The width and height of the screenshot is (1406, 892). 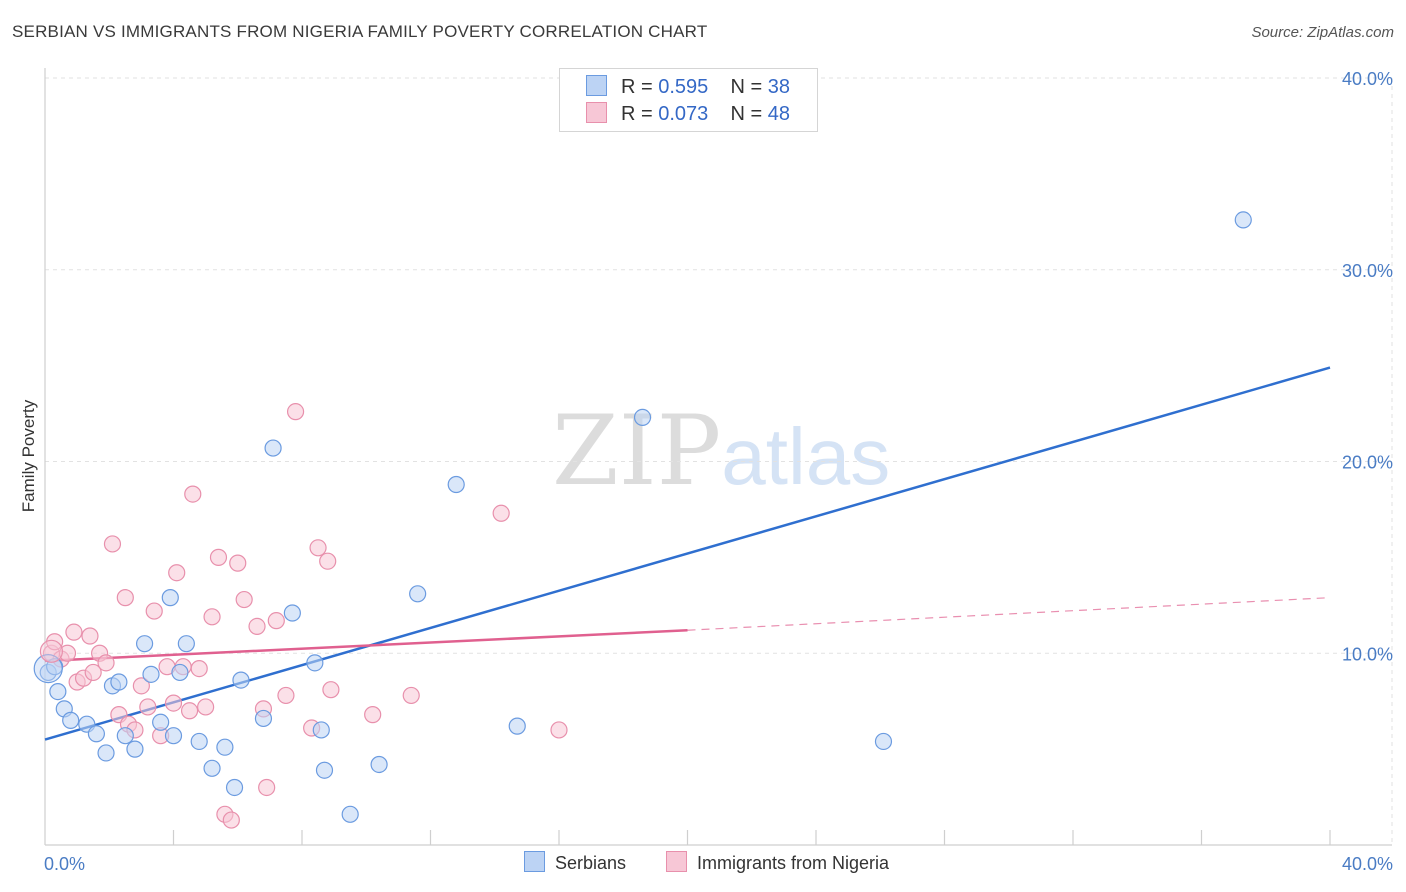 I want to click on legend: R = 0.595 N = 38 R = 0.073 N = 48, so click(x=688, y=100).